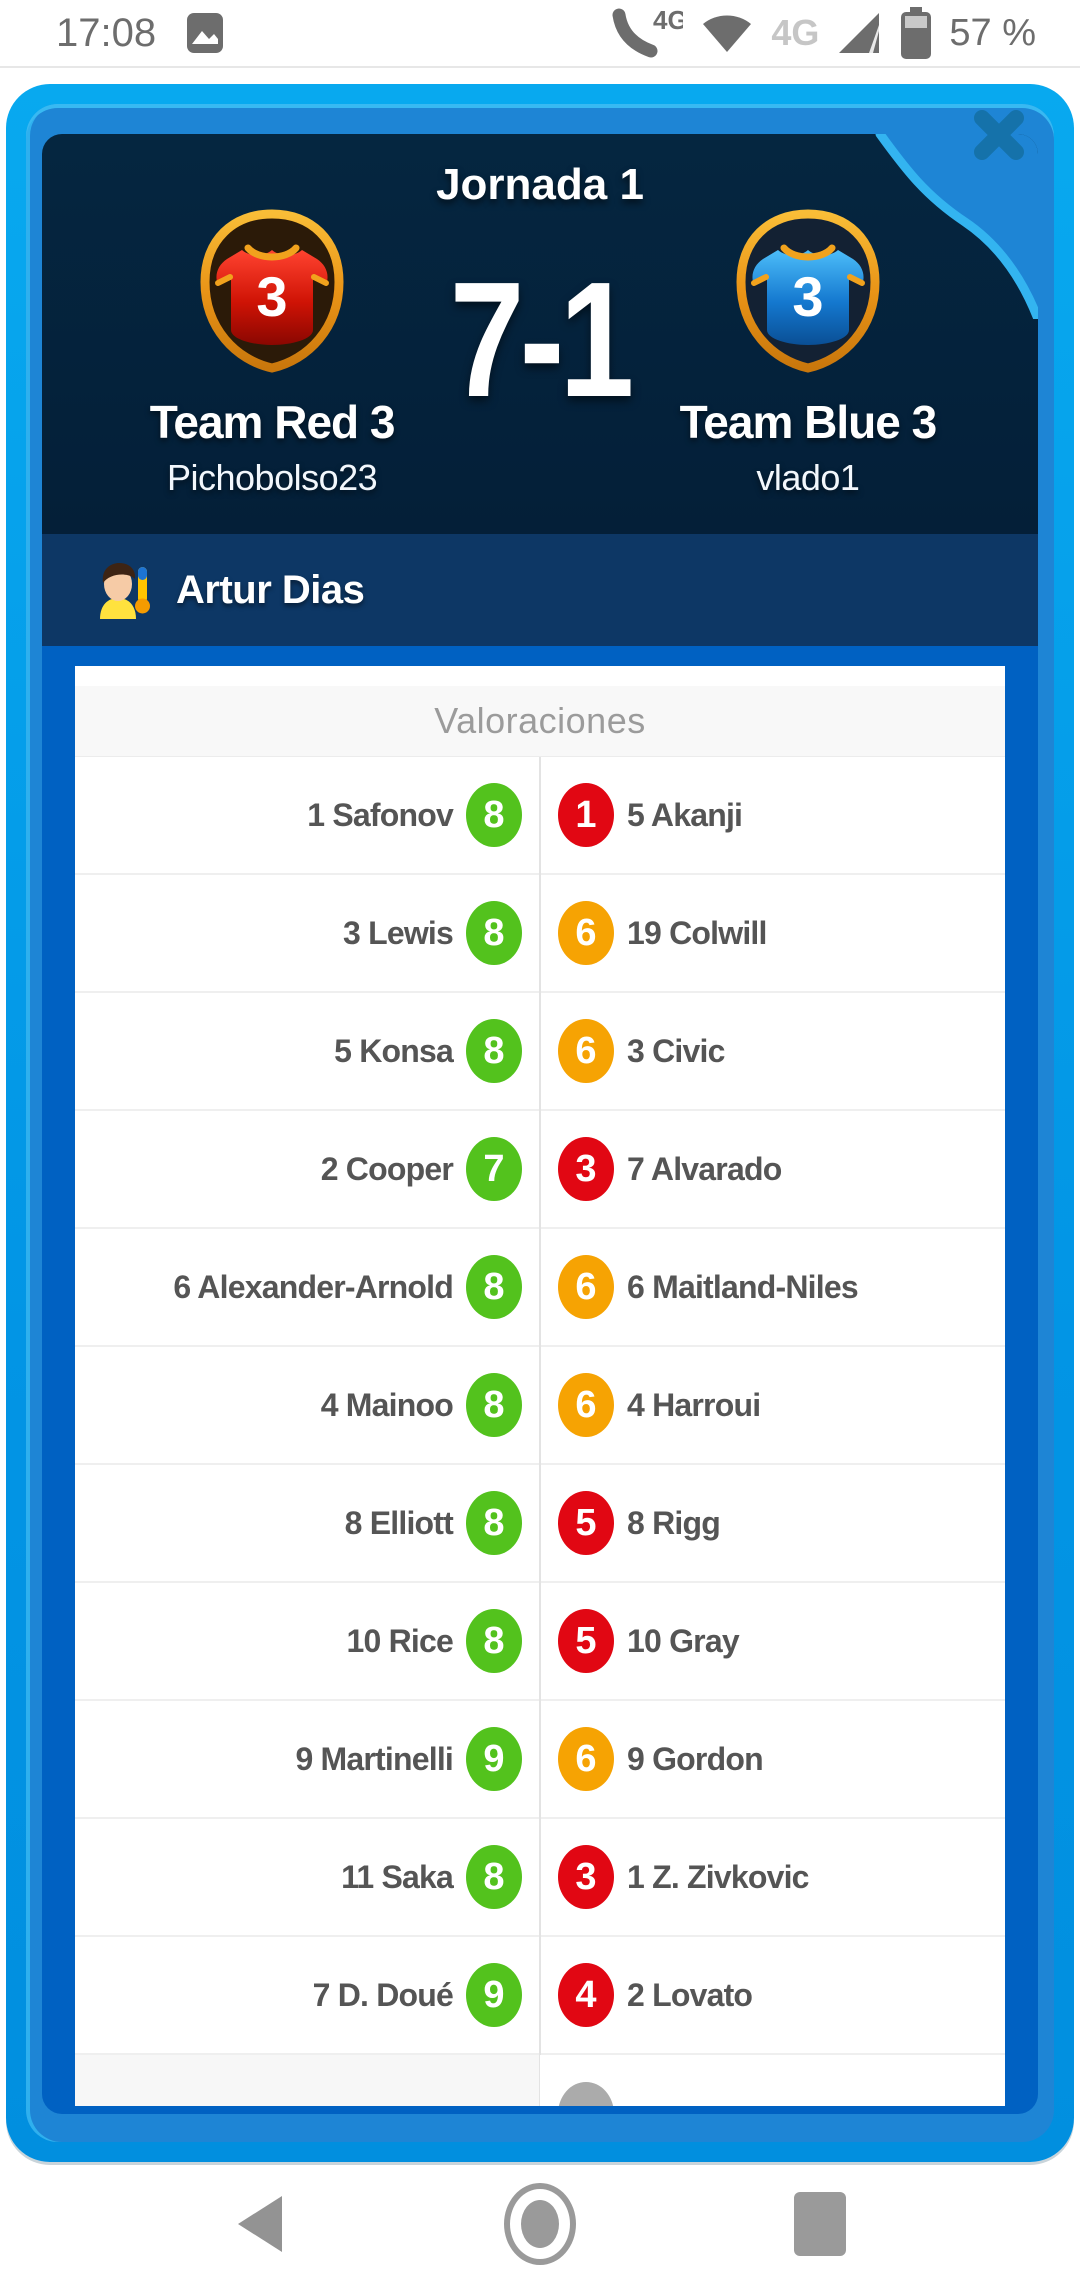 This screenshot has width=1080, height=2280. I want to click on close-button, so click(999, 135).